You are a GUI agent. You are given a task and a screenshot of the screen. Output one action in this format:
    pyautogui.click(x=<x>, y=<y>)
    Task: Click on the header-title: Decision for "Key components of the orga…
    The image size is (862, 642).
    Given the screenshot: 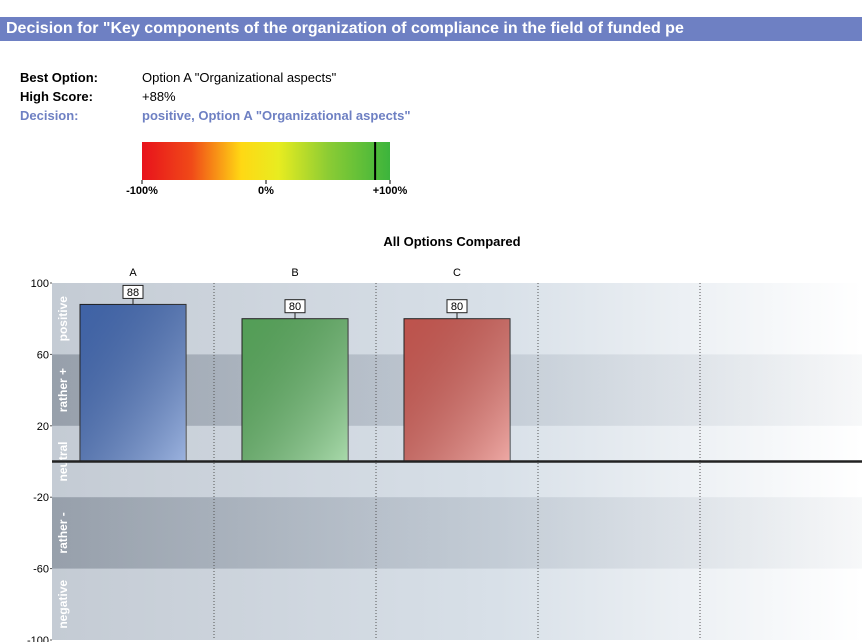 What is the action you would take?
    pyautogui.click(x=431, y=29)
    